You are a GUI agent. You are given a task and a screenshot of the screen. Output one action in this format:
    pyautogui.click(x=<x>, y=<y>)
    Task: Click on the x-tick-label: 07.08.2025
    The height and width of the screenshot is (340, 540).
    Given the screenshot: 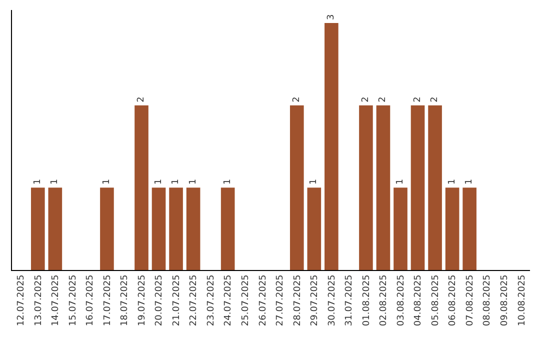 What is the action you would take?
    pyautogui.click(x=470, y=300)
    